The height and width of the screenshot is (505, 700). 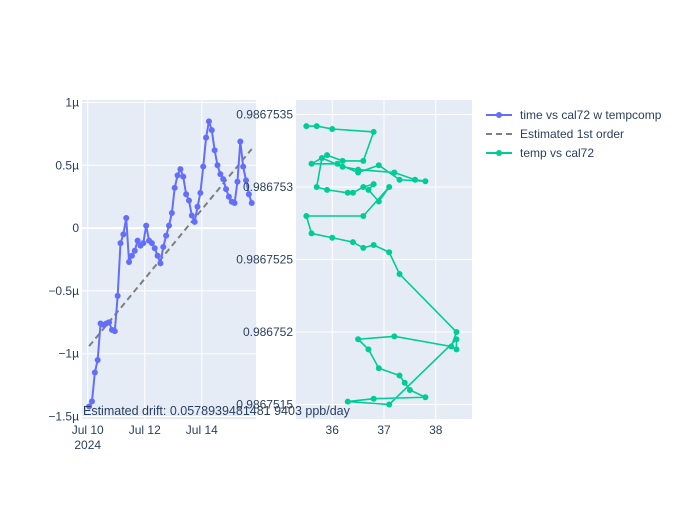 What do you see at coordinates (557, 153) in the screenshot?
I see `legend-label: temp vs cal72` at bounding box center [557, 153].